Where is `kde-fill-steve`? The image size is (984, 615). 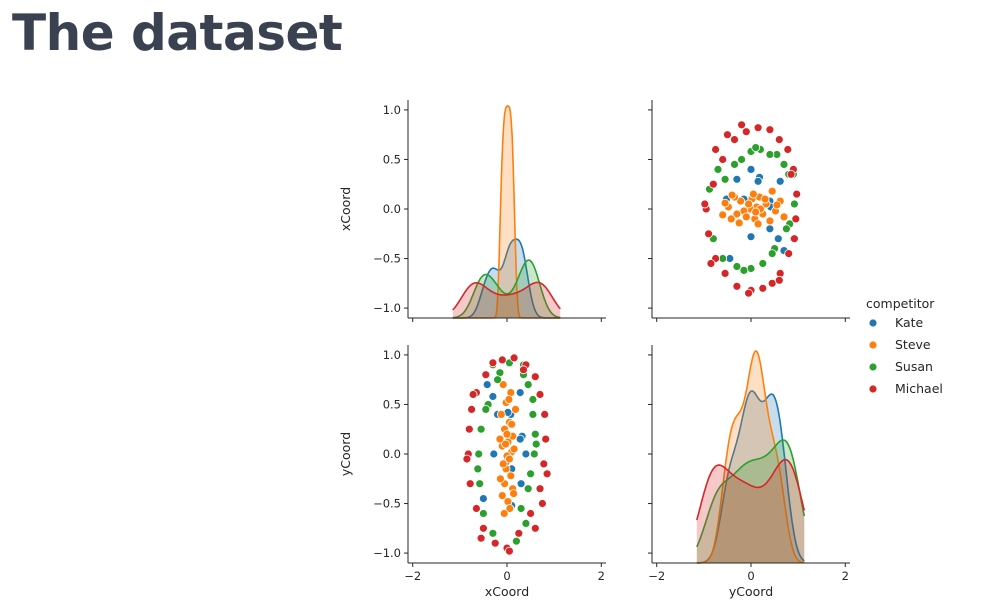
kde-fill-steve is located at coordinates (506, 212).